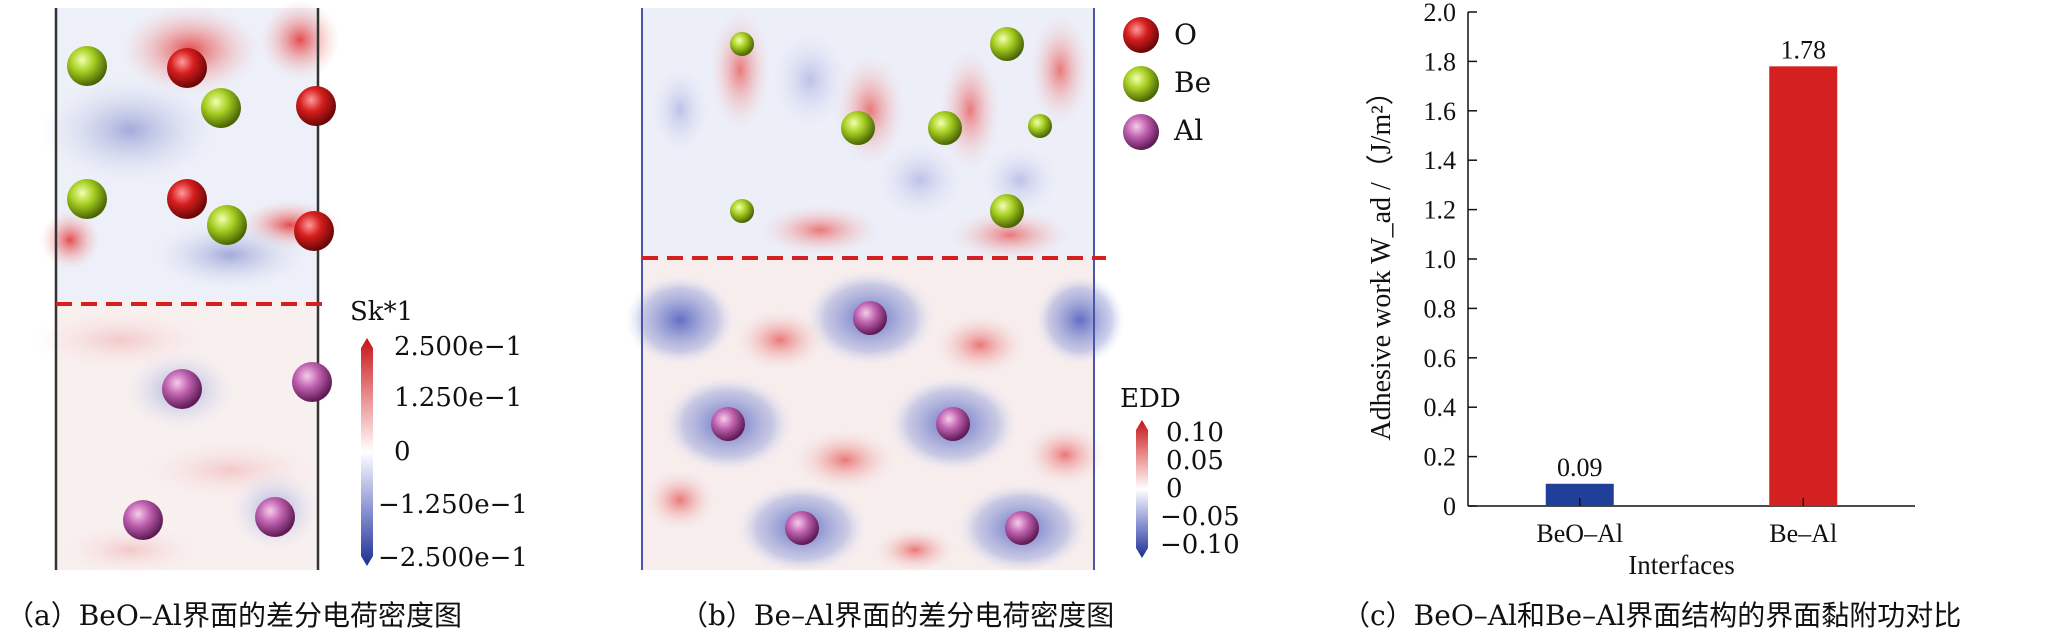  I want to click on caption-c: （c）BeO–Al和Be–Al界面结构的界面黏附功对比, so click(1652, 615).